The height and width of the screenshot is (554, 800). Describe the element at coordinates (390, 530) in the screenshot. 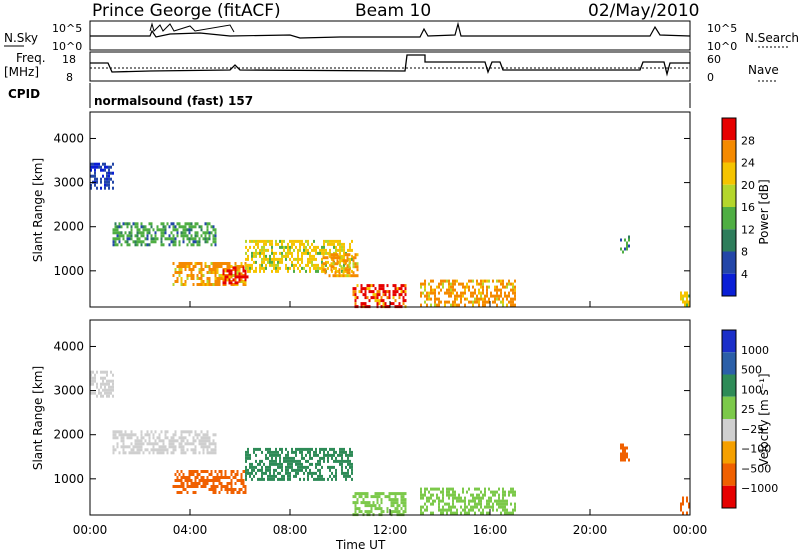

I see `xtick-label: 12:00` at that location.